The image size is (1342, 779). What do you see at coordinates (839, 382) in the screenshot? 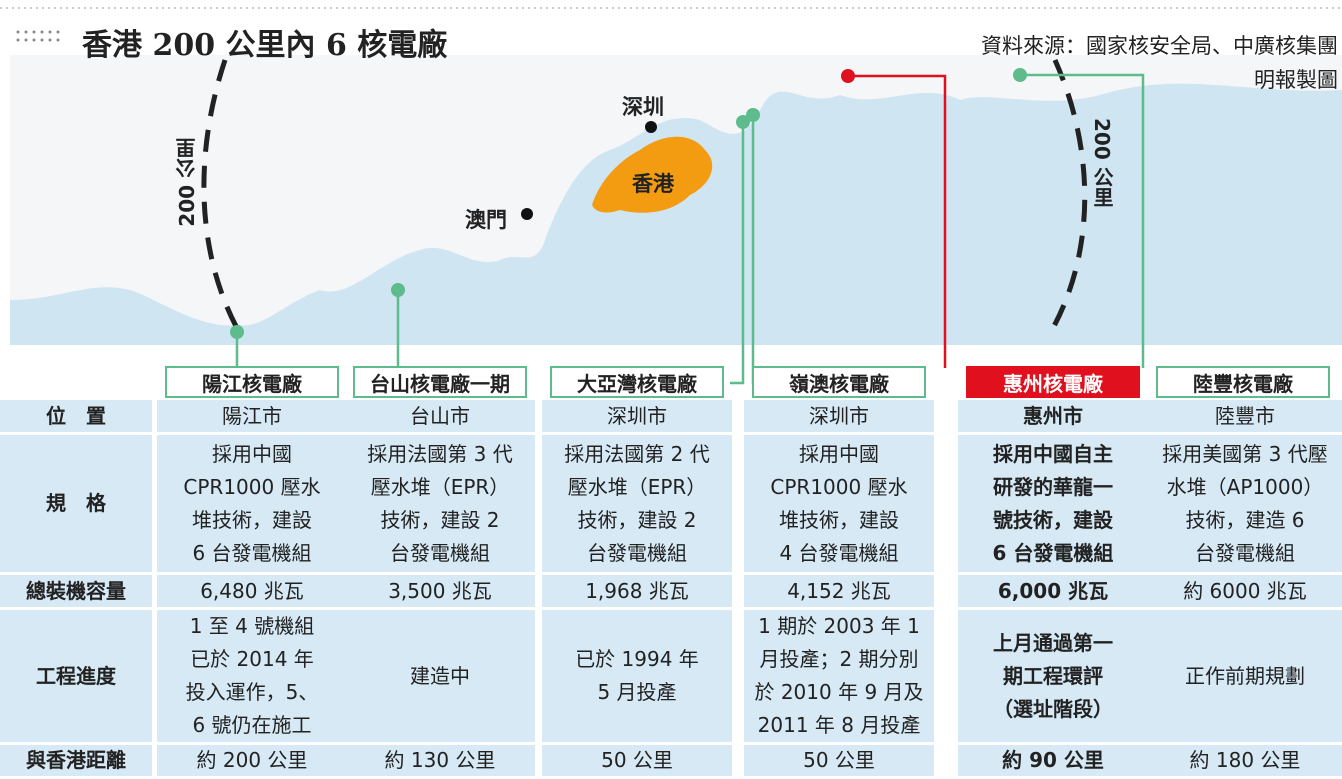
I see `plant-name: 嶺澳核電廠` at bounding box center [839, 382].